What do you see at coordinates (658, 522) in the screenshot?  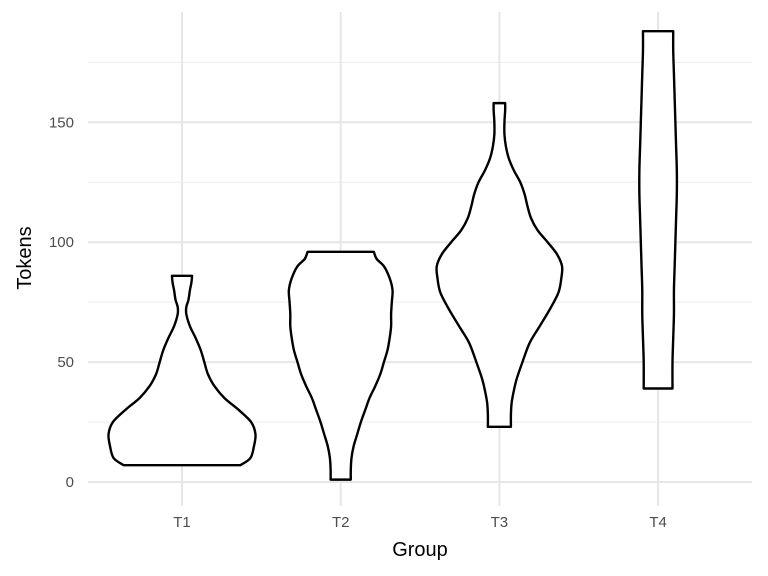 I see `x-tick-label: T4` at bounding box center [658, 522].